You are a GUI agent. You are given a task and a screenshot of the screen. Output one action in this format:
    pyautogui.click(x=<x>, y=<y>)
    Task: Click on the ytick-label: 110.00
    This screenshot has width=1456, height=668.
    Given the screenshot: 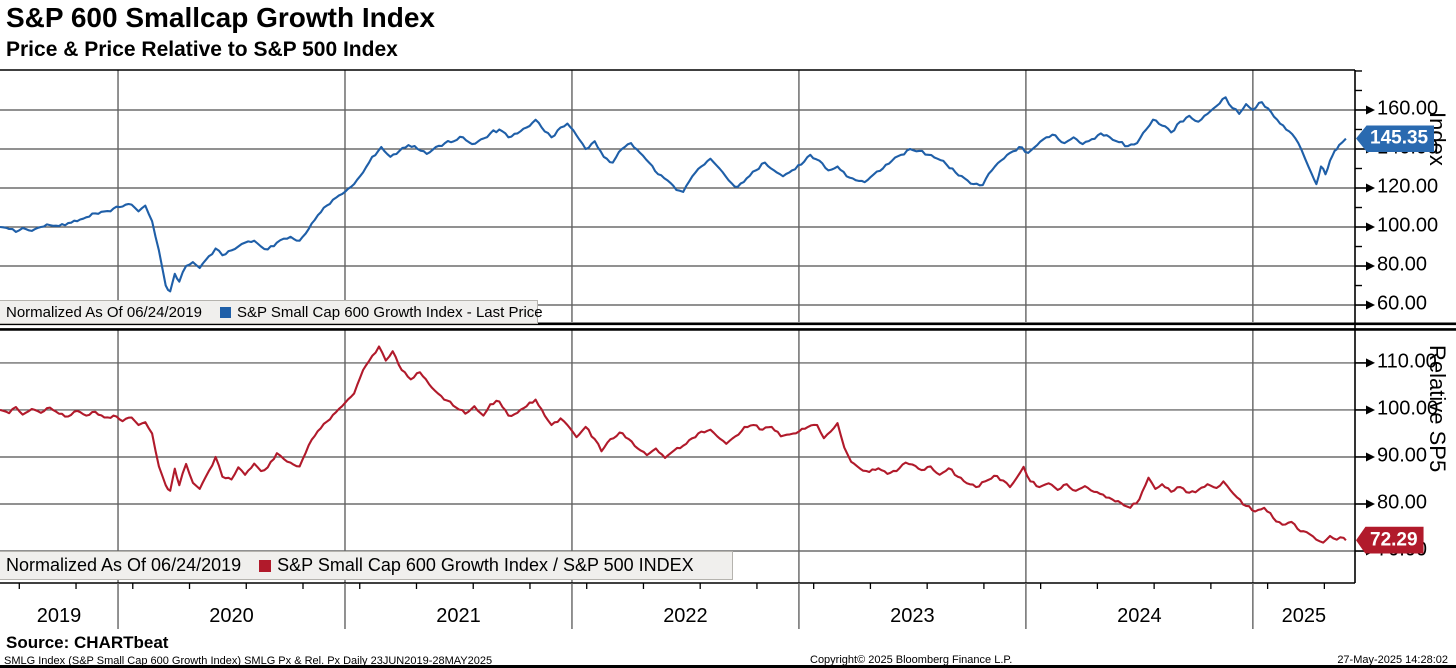 What is the action you would take?
    pyautogui.click(x=1407, y=361)
    